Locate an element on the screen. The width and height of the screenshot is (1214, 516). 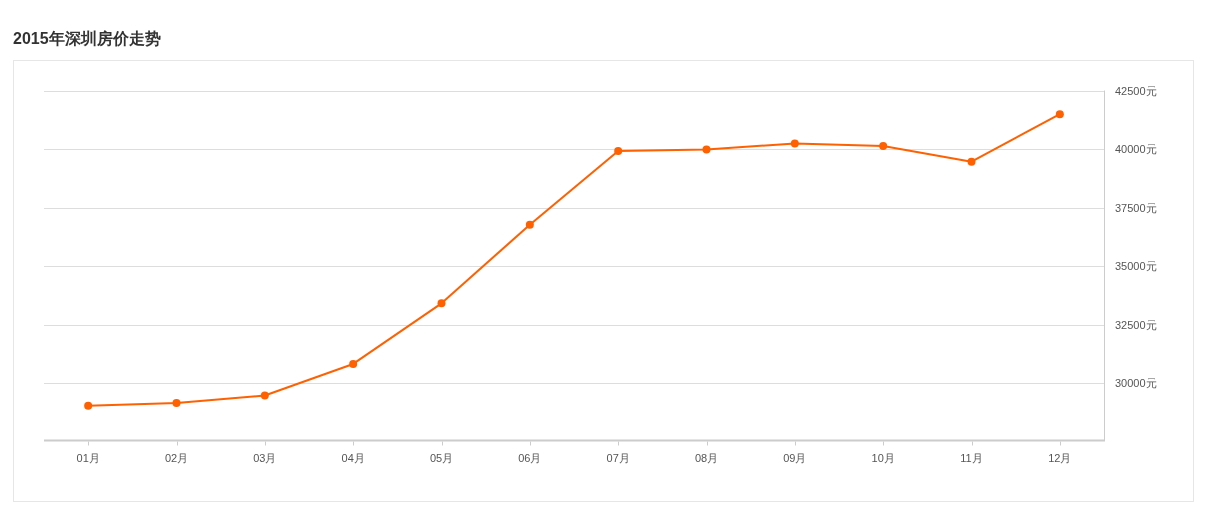
x-tick-label: 06月 is located at coordinates (530, 457).